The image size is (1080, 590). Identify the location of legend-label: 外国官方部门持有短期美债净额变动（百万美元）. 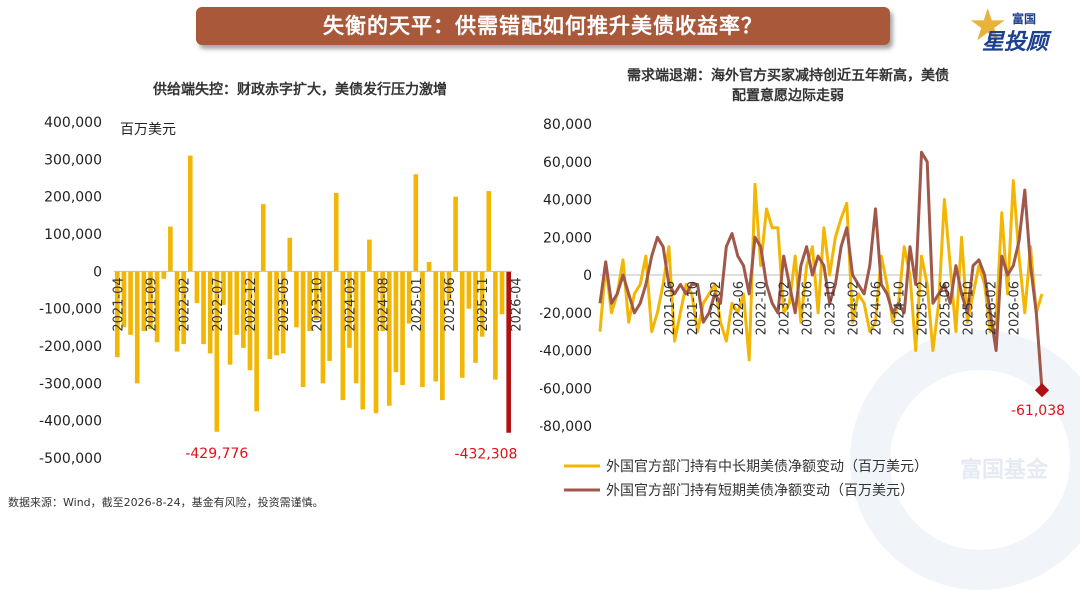
(760, 491).